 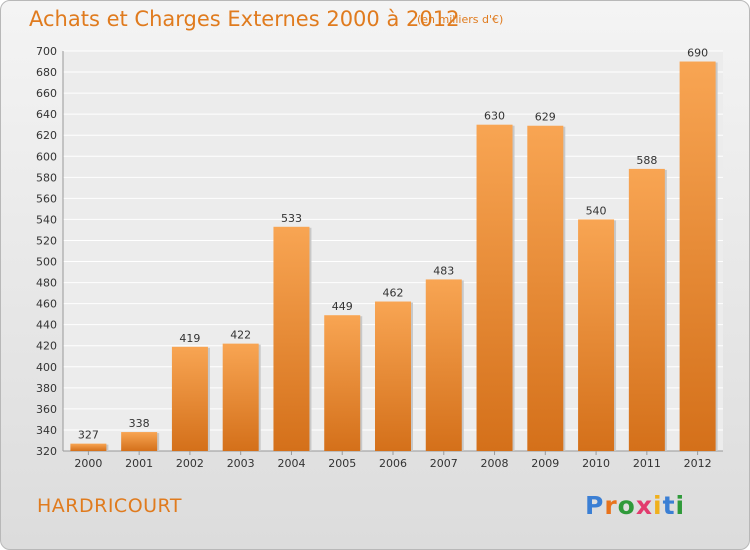 What do you see at coordinates (596, 463) in the screenshot?
I see `x-tick-label: 2010` at bounding box center [596, 463].